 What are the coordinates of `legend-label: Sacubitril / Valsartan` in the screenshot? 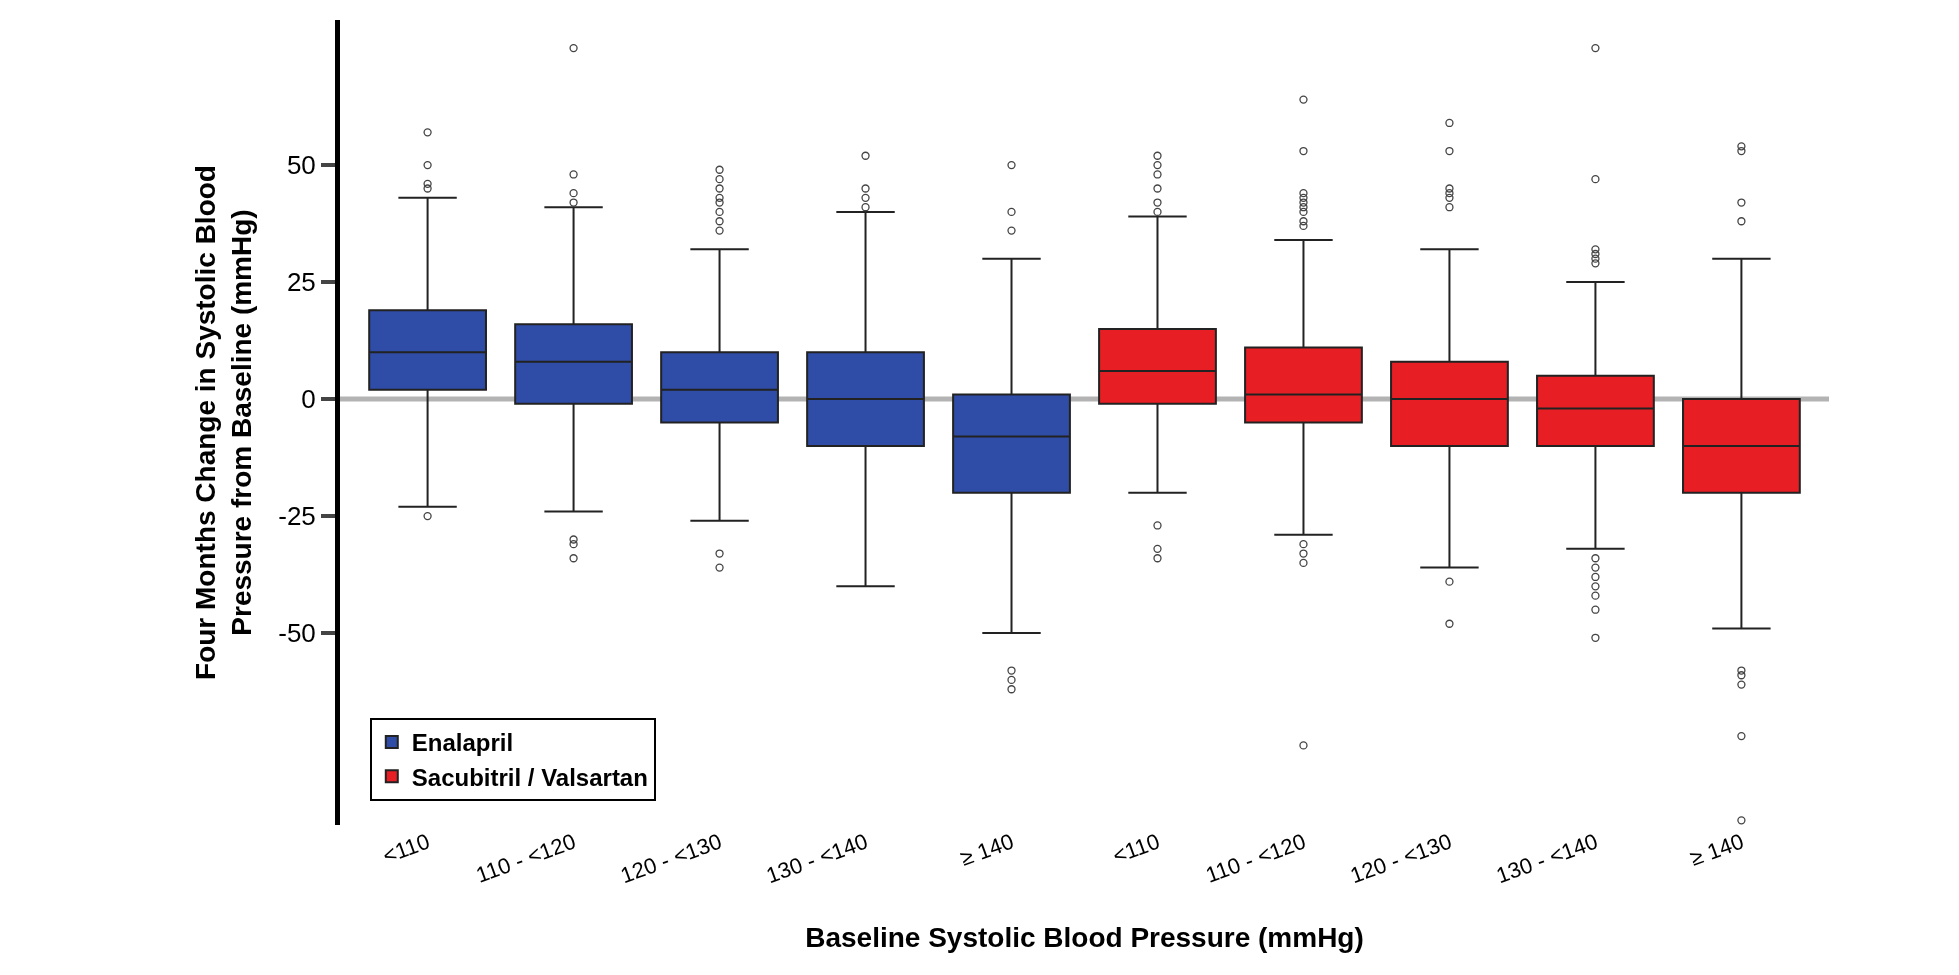 It's located at (529, 777).